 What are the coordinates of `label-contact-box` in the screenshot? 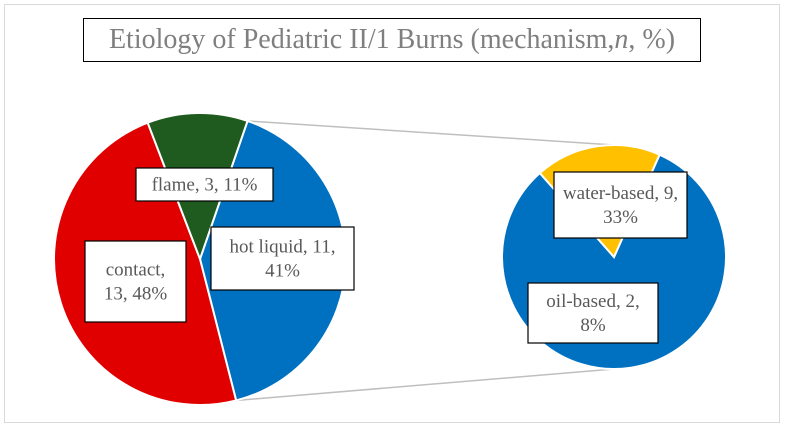 It's located at (135, 281).